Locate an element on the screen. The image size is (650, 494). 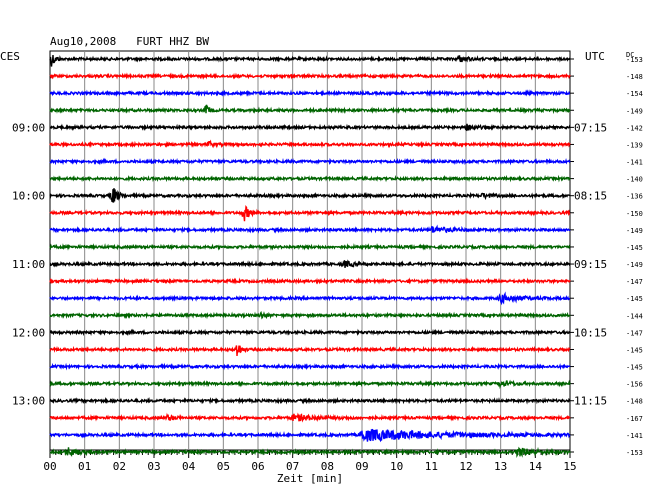
left-time-label: 13:00 is located at coordinates (28, 401).